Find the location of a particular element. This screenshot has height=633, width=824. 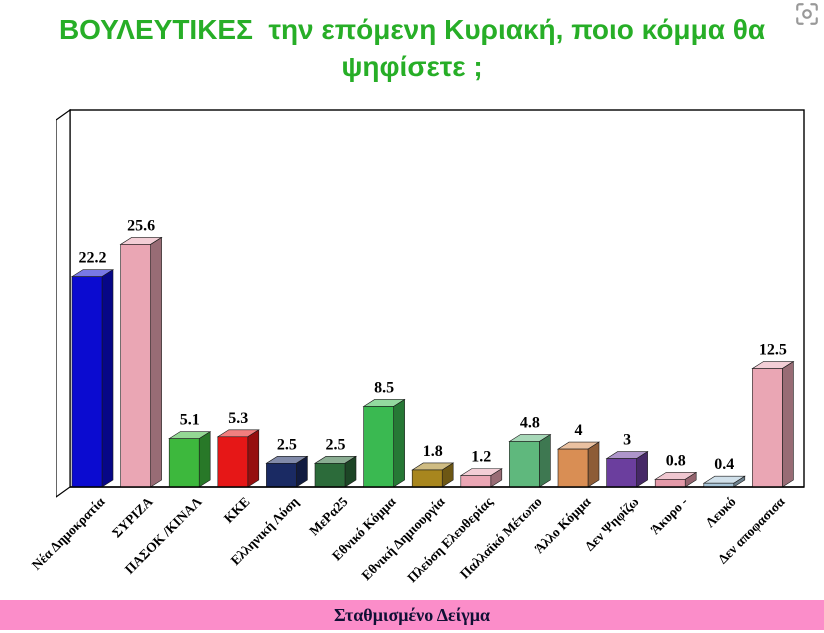

bar-group-10: 4 is located at coordinates (578, 455).